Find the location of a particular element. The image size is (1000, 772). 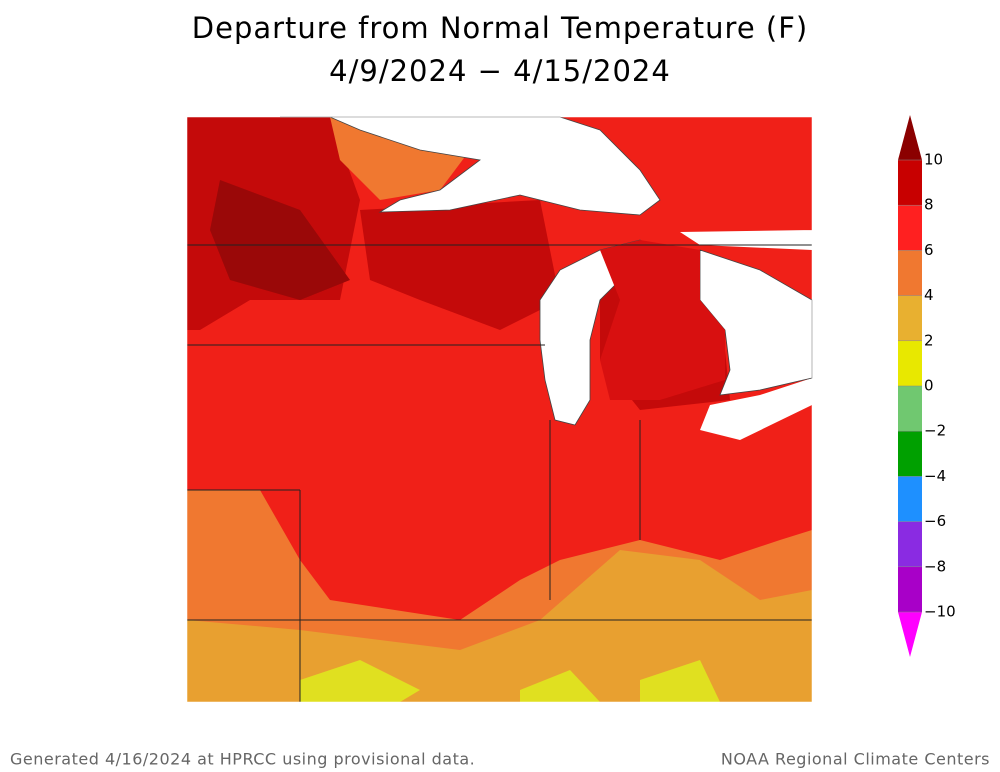

colorbar-tick-label: −6 is located at coordinates (935, 521).